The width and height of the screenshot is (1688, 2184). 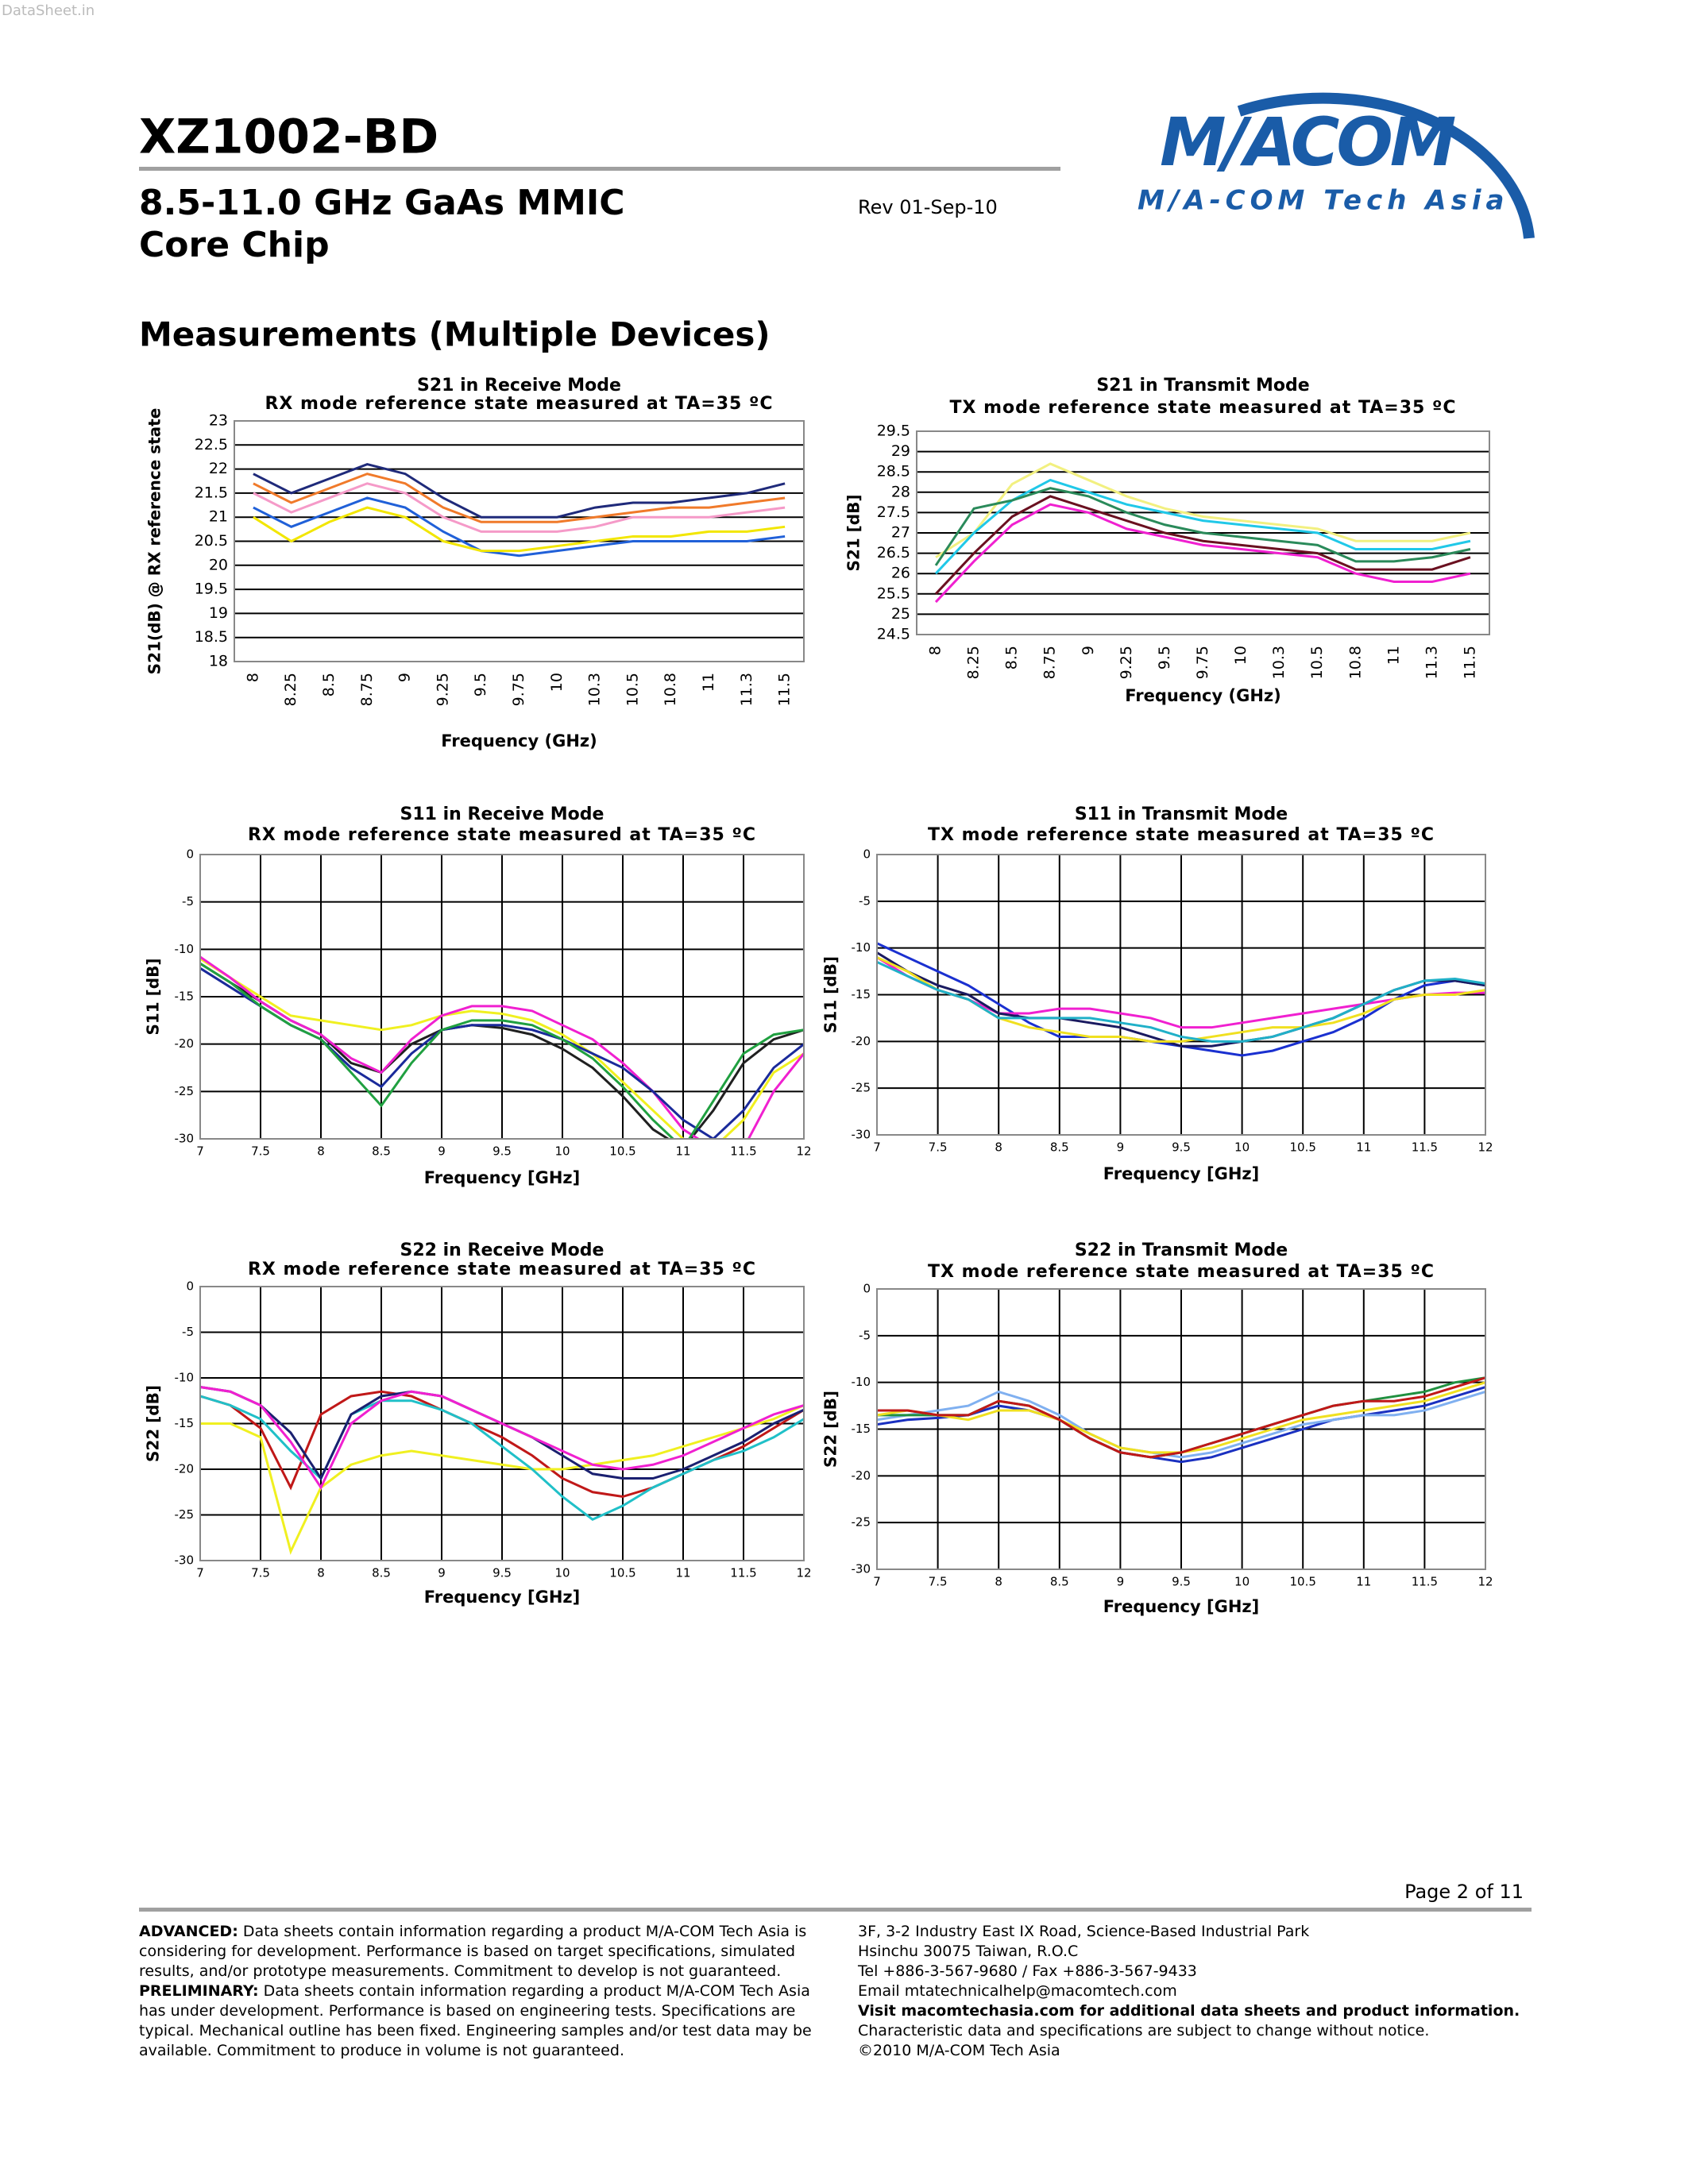 What do you see at coordinates (862, 1522) in the screenshot?
I see `y-tick-label: -25` at bounding box center [862, 1522].